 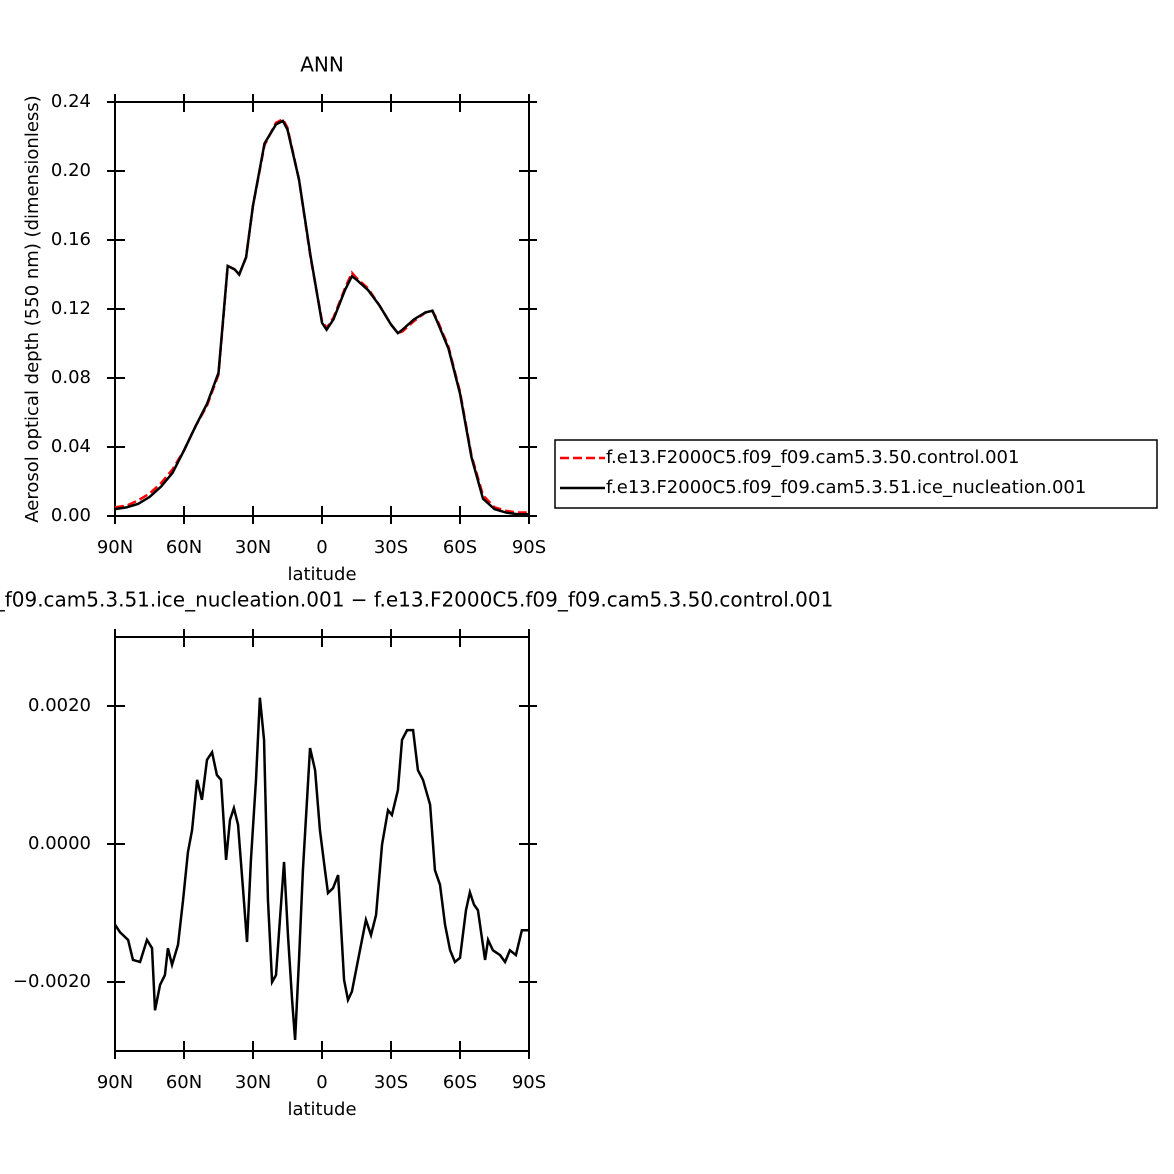 What do you see at coordinates (71, 446) in the screenshot?
I see `y-tick-label: 0.04` at bounding box center [71, 446].